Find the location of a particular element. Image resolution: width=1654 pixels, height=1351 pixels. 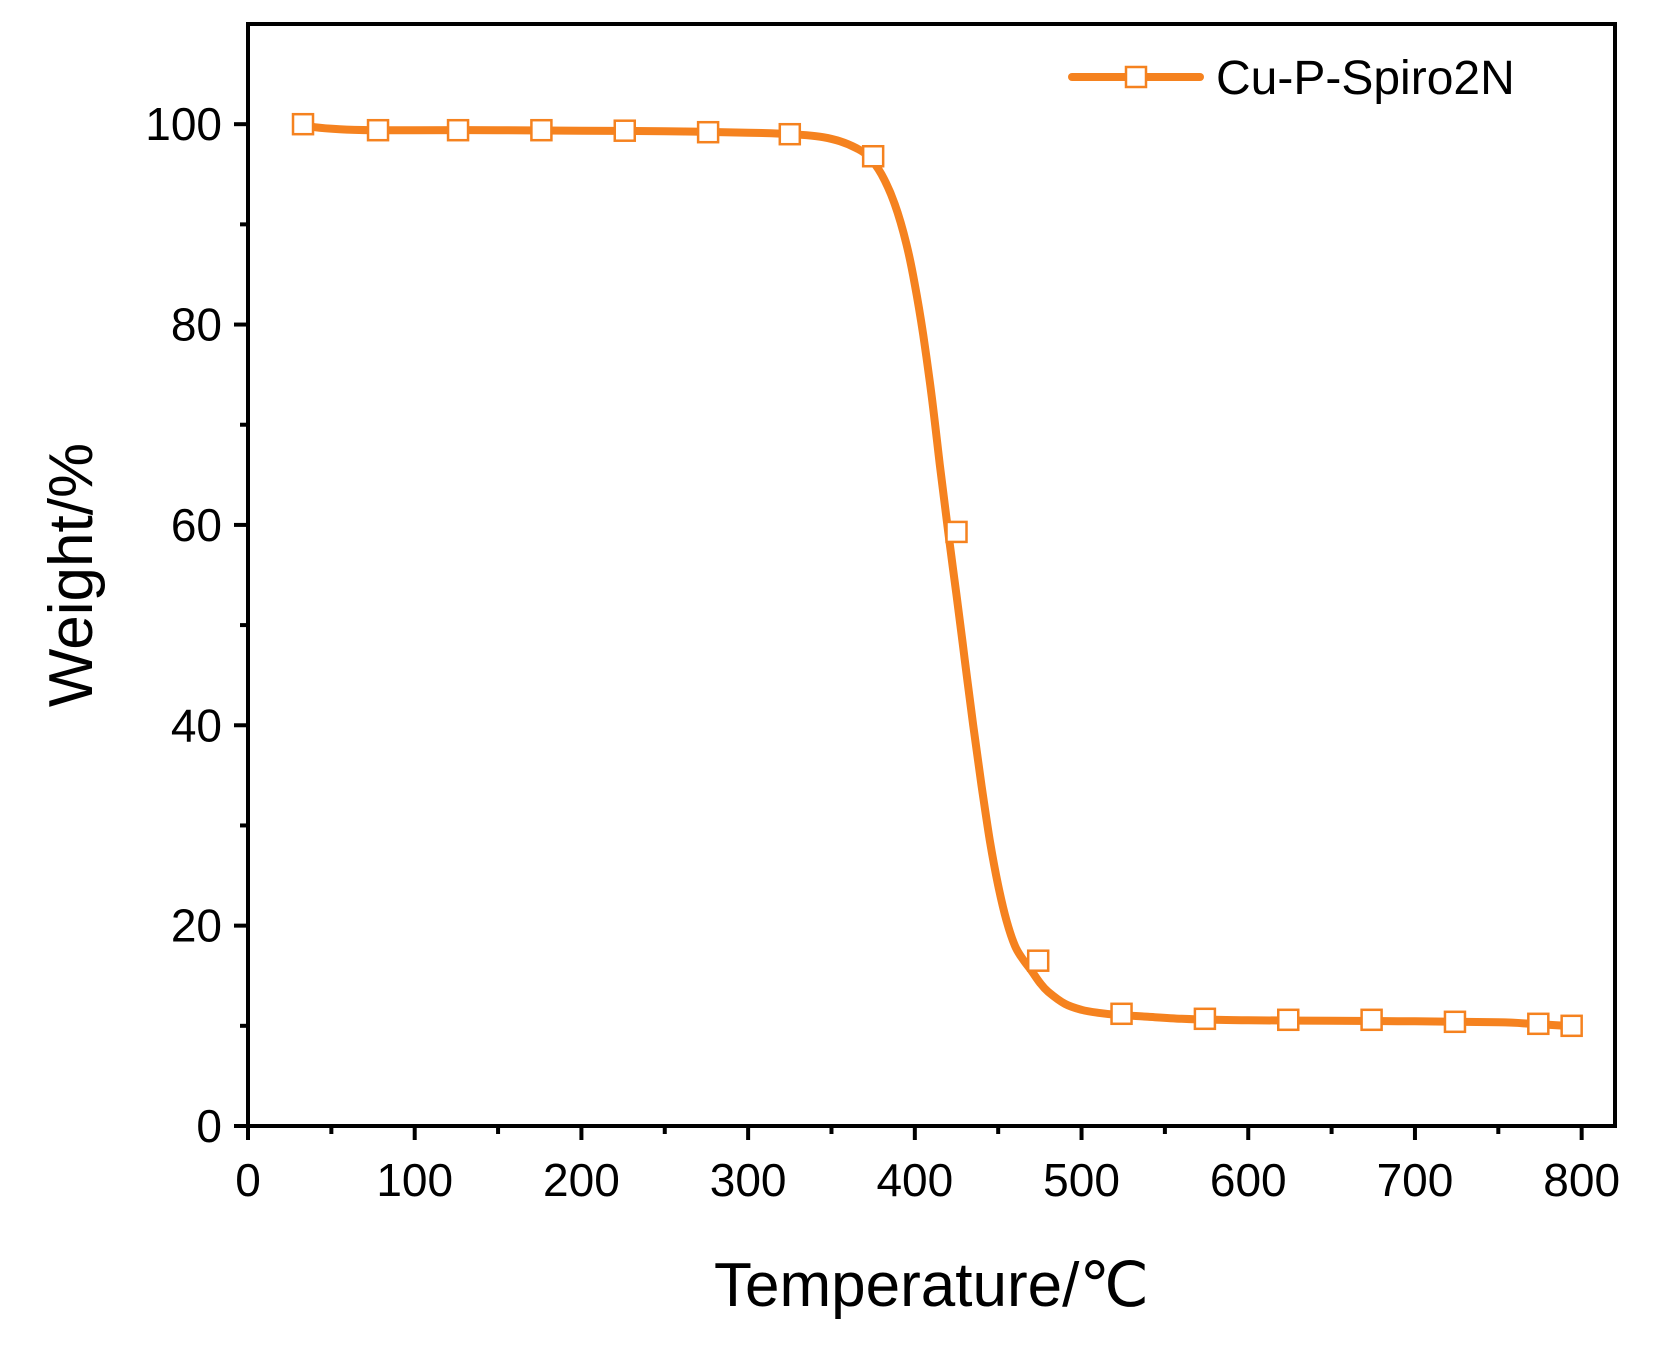

legend: Cu-P-Spiro2N is located at coordinates (1291, 78).